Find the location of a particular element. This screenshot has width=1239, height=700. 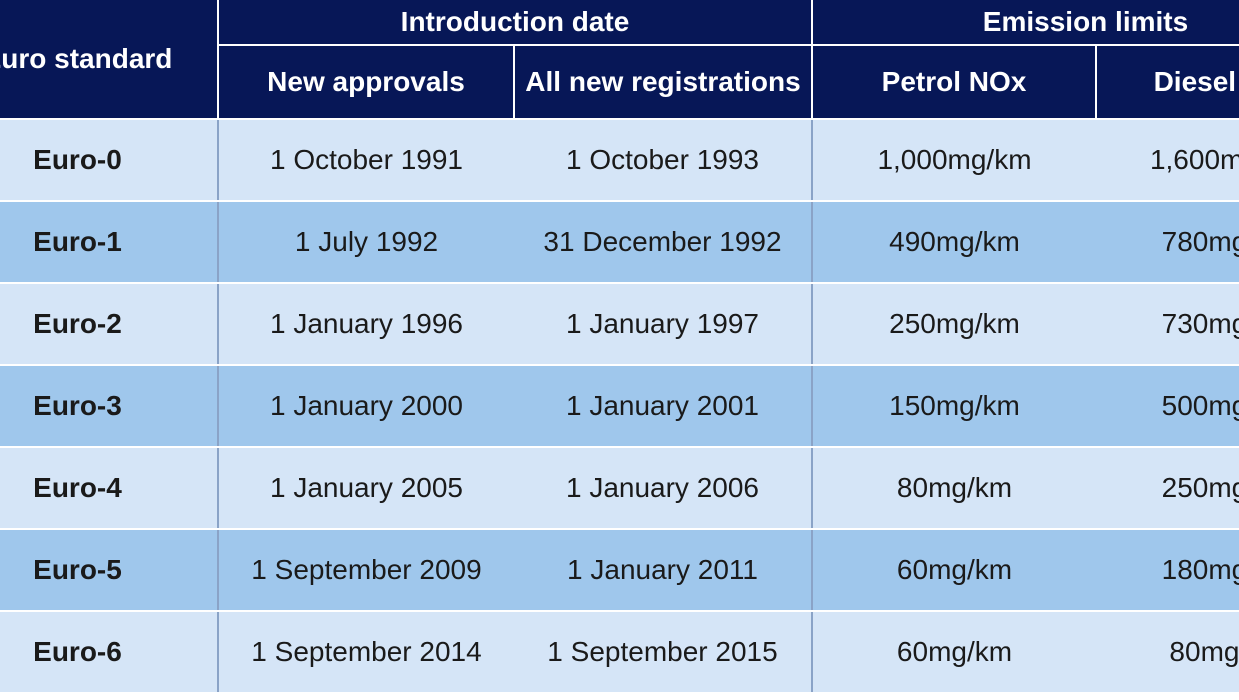

cell-diesel-nox: 1,600mg/km is located at coordinates (1167, 160).